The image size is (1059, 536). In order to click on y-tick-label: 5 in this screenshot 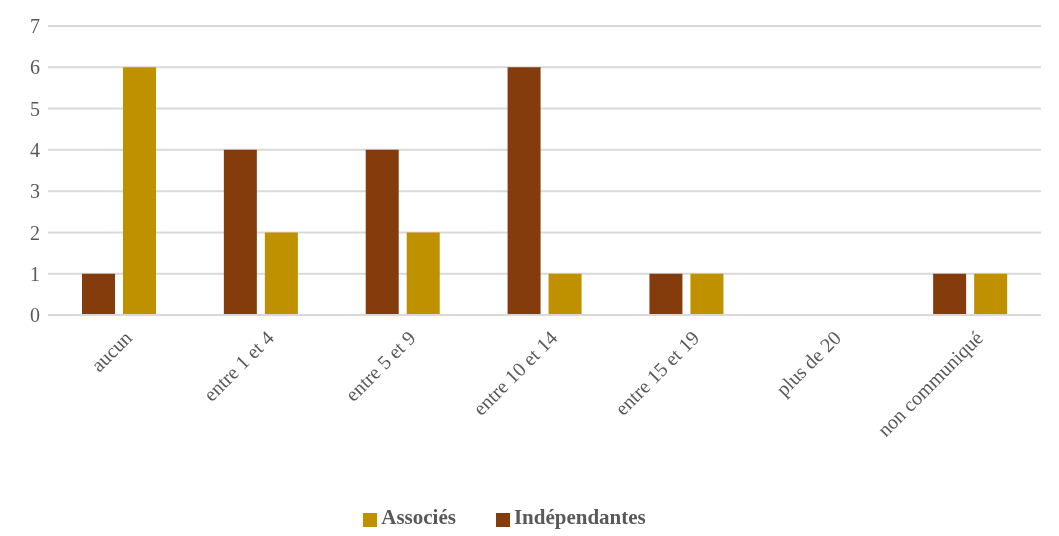, I will do `click(35, 108)`.